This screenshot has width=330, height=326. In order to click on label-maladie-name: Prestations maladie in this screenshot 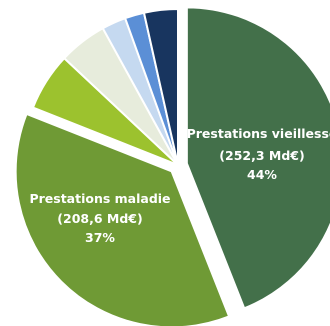, I will do `click(99, 198)`.